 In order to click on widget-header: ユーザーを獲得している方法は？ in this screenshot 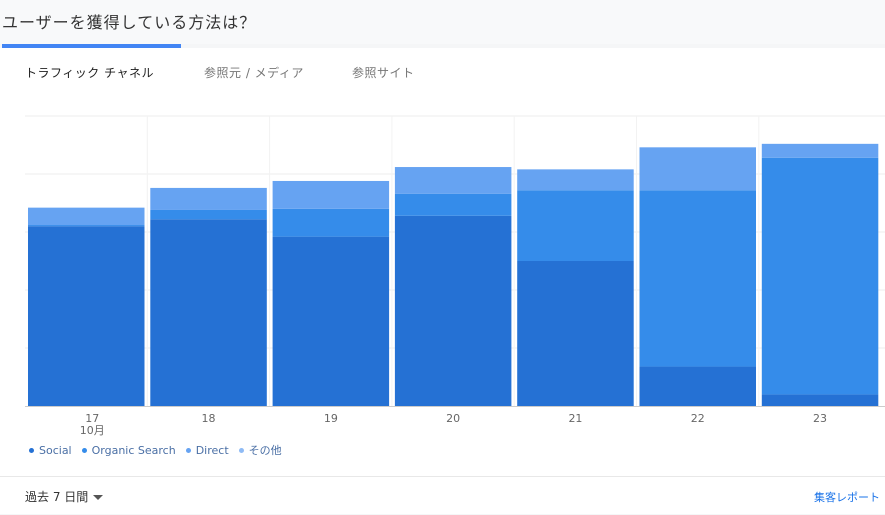, I will do `click(442, 24)`.